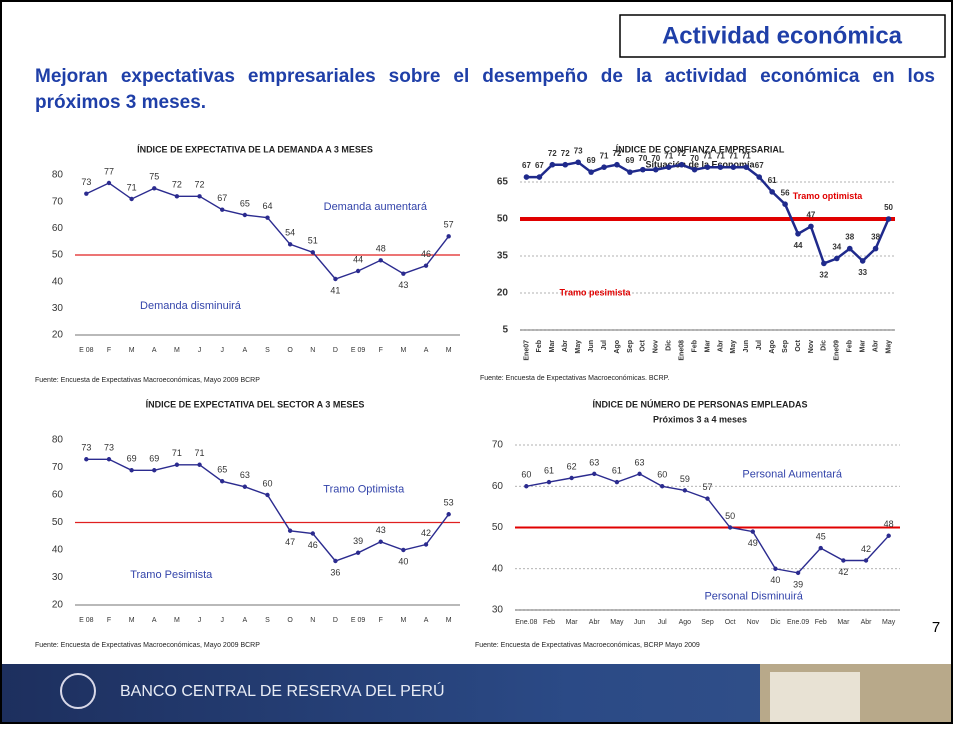 Image resolution: width=953 pixels, height=729 pixels. What do you see at coordinates (426, 533) in the screenshot?
I see `data-label: 42` at bounding box center [426, 533].